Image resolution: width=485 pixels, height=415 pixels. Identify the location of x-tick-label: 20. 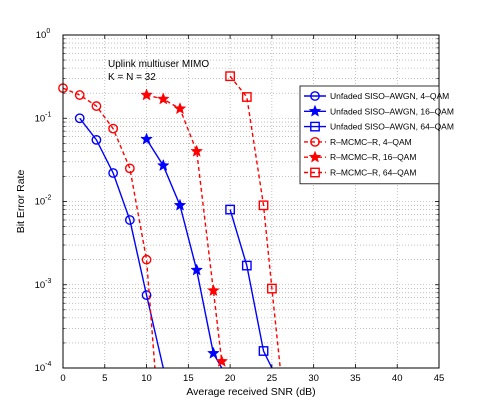
(230, 378).